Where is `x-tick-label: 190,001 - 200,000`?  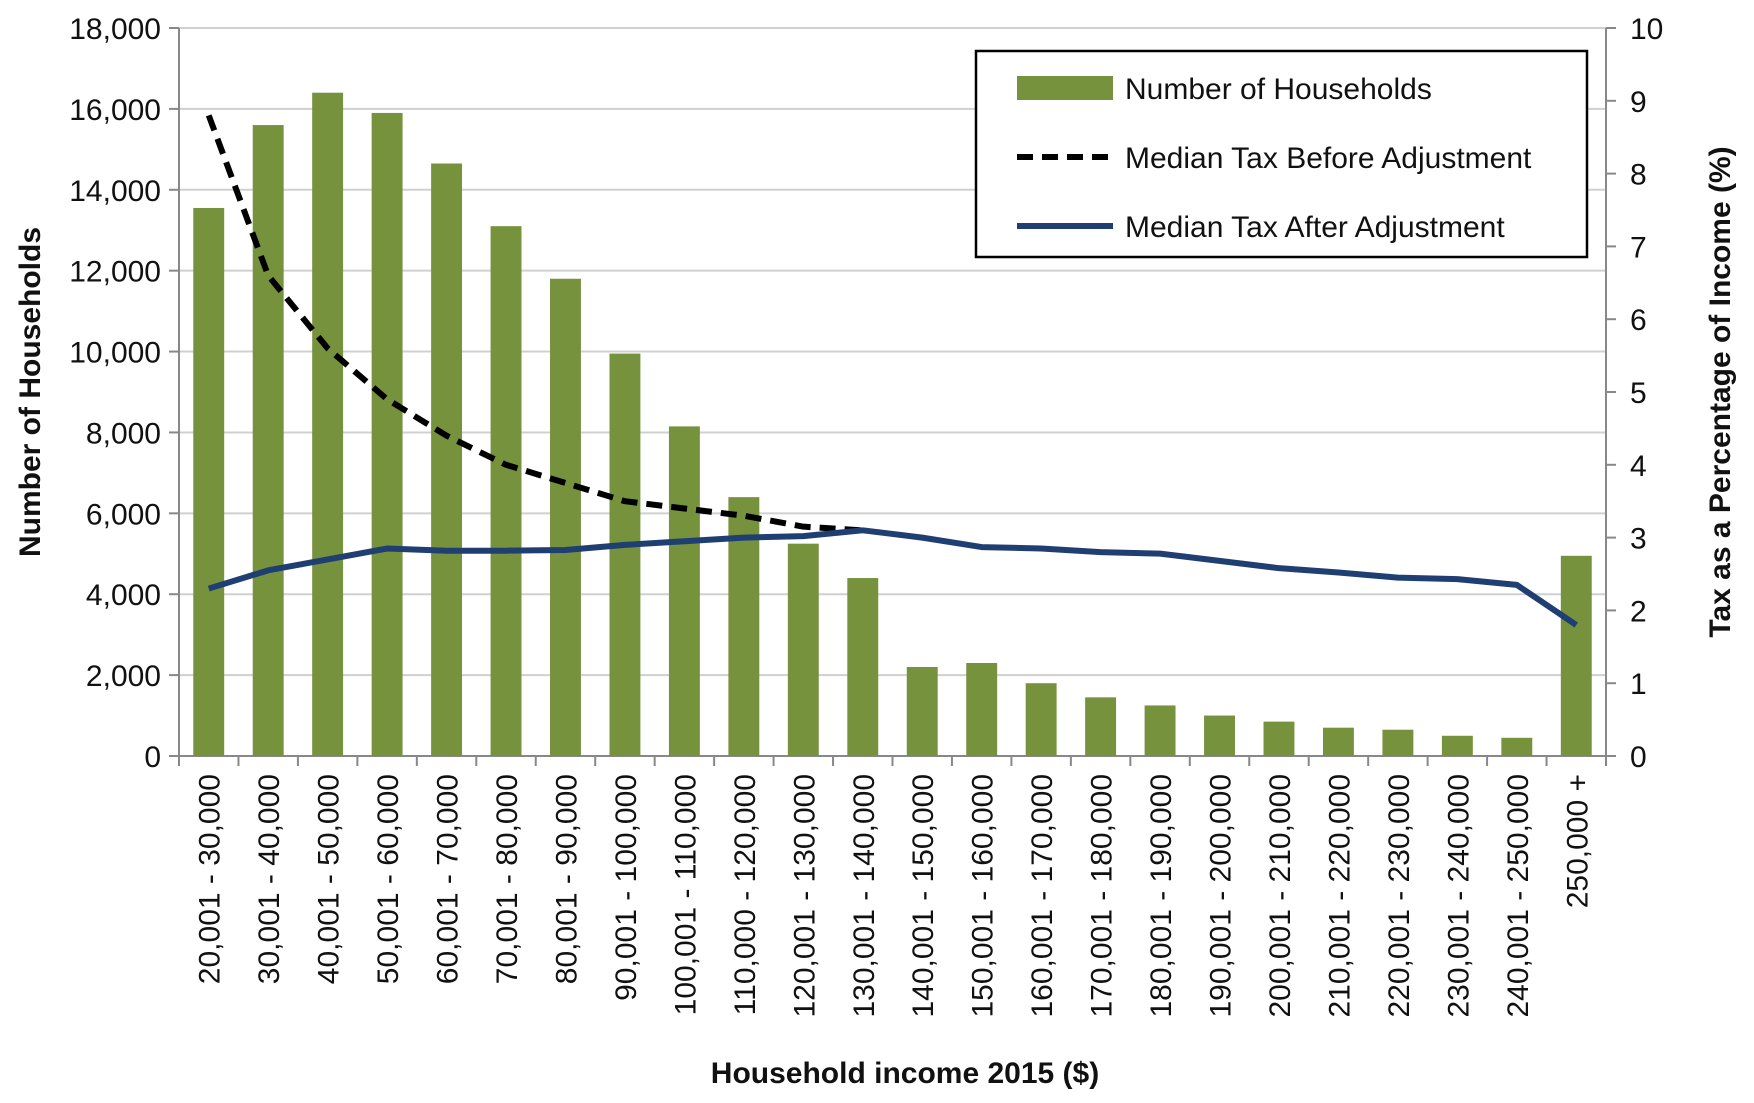
x-tick-label: 190,001 - 200,000 is located at coordinates (1221, 896).